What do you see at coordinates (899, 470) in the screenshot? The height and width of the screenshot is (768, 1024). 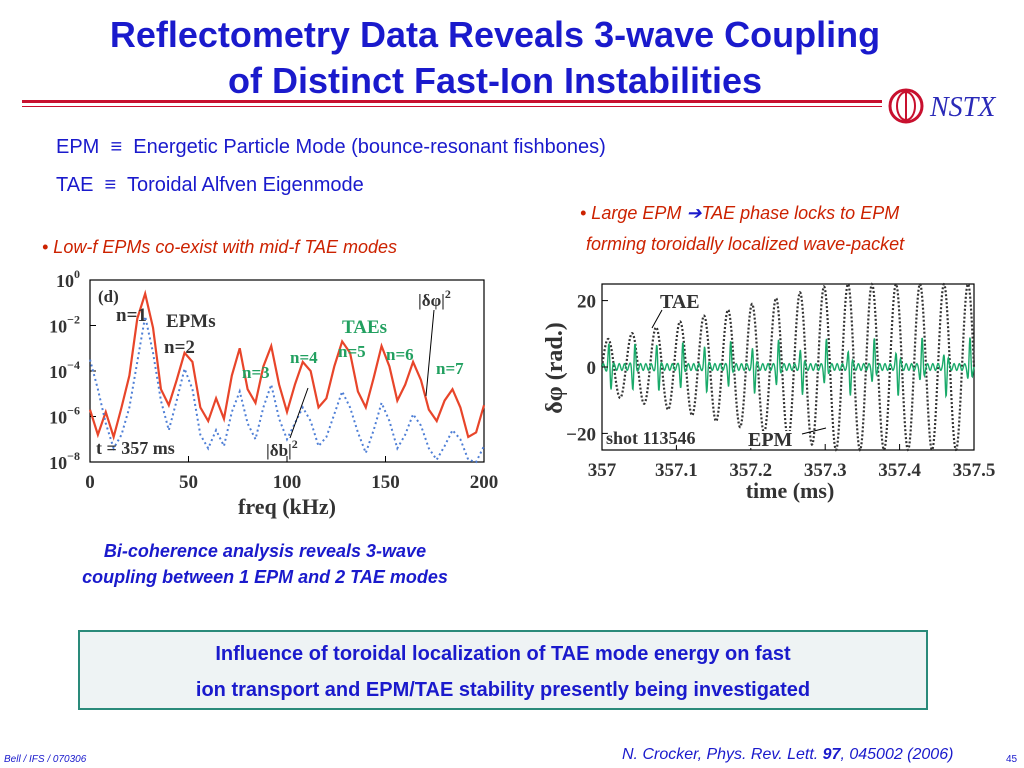 I see `x-tick-label: 357.4` at bounding box center [899, 470].